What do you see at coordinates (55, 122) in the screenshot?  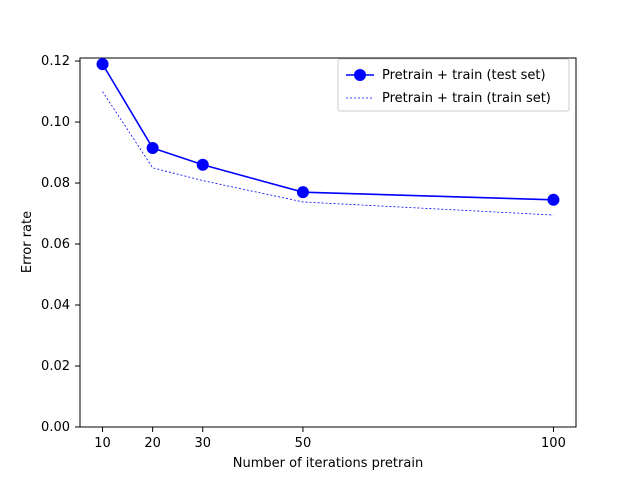 I see `y-tick-label: 0.10` at bounding box center [55, 122].